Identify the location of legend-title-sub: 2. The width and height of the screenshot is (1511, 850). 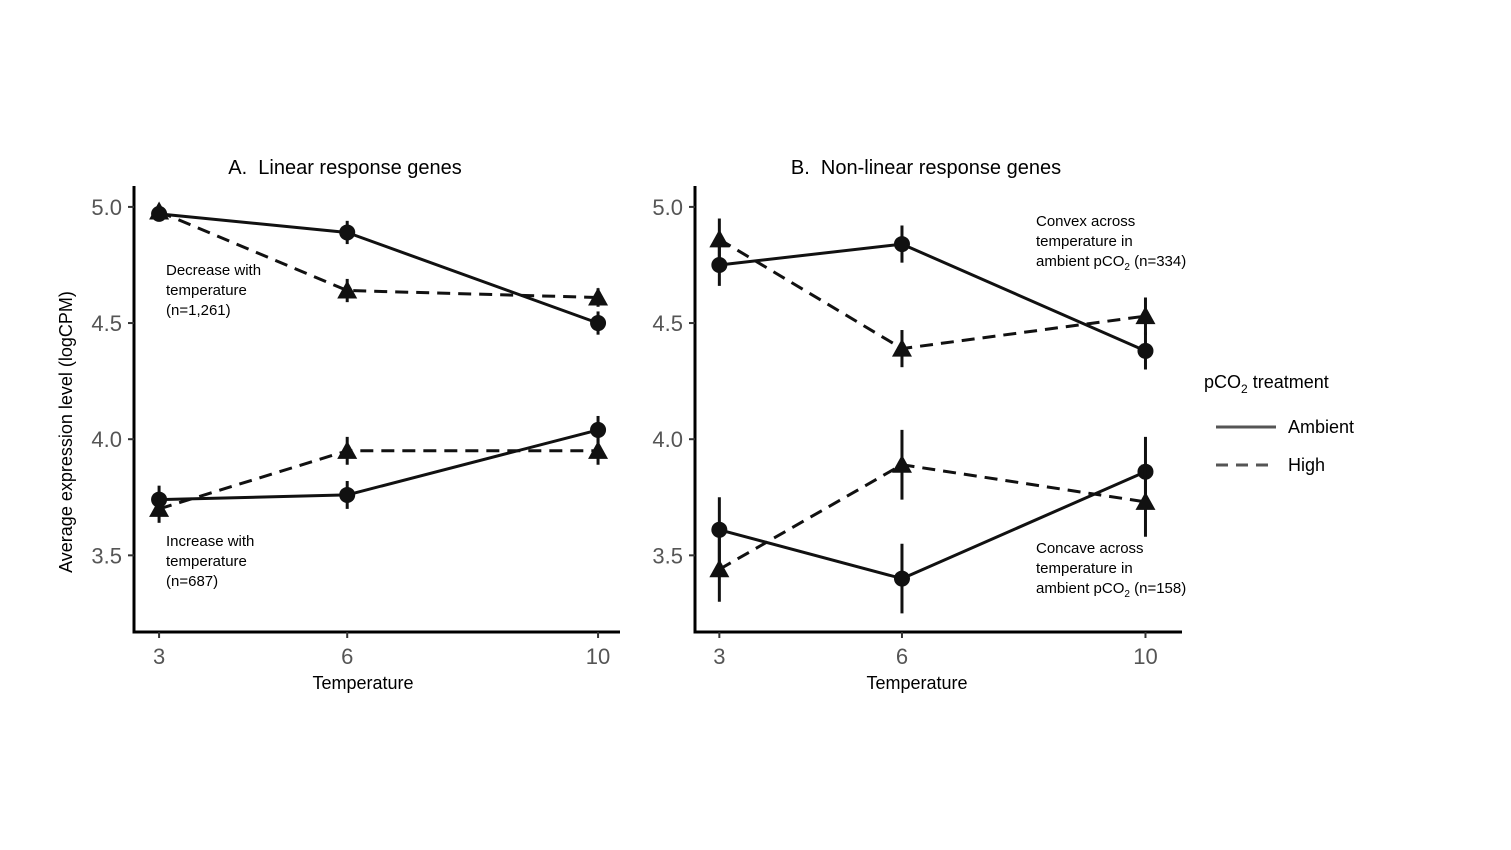
(1244, 389).